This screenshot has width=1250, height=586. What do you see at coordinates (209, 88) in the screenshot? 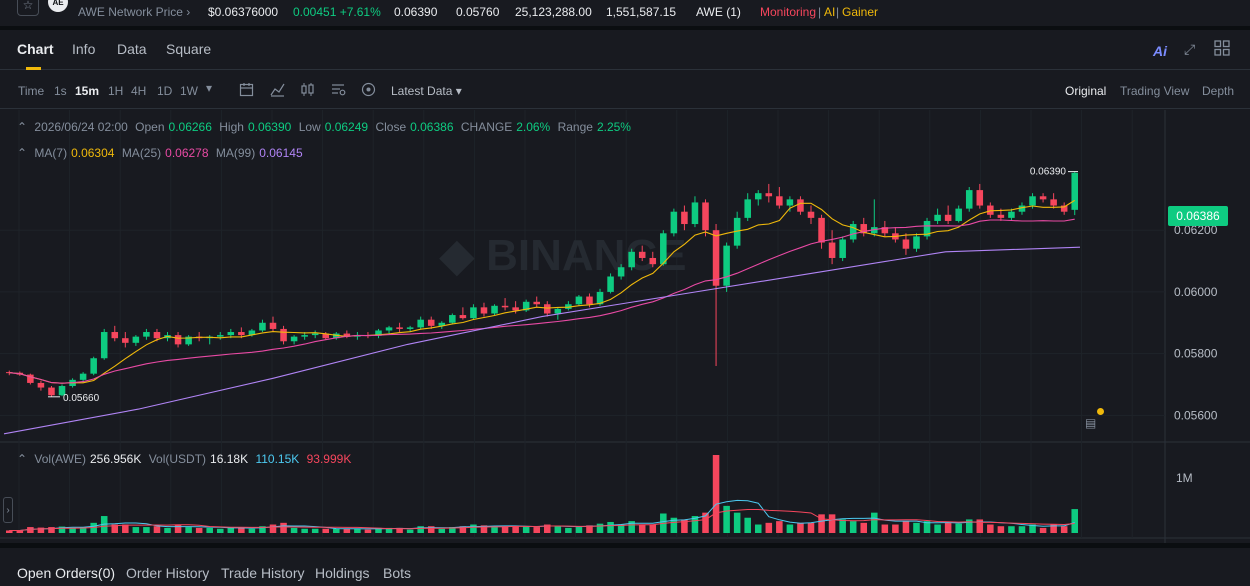
I see `interval-dropdown-icon: ▾` at bounding box center [209, 88].